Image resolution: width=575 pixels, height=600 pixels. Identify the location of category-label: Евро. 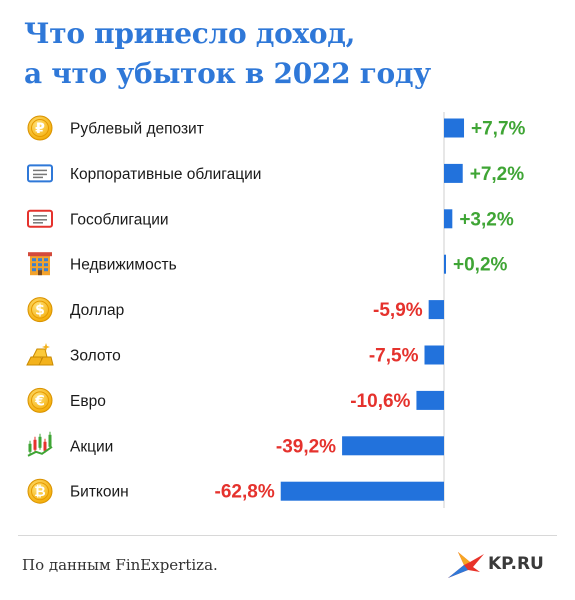
(88, 401).